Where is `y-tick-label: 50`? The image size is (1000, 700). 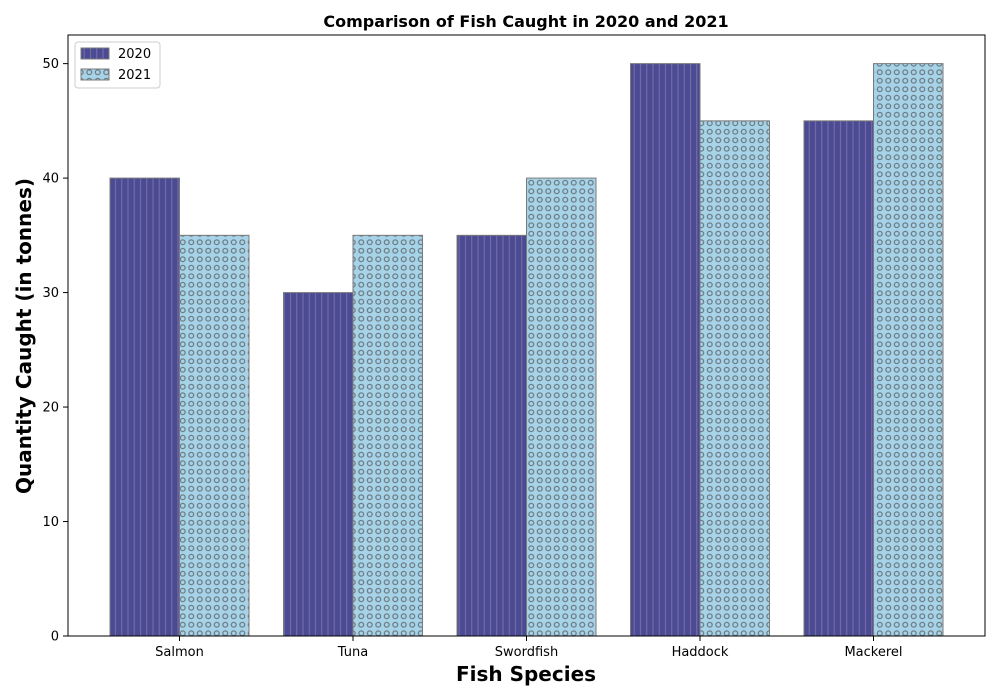 y-tick-label: 50 is located at coordinates (50, 64).